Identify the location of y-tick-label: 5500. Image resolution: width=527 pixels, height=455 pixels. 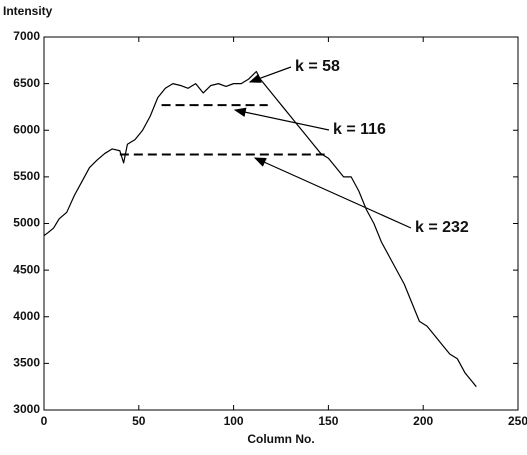
(26, 176).